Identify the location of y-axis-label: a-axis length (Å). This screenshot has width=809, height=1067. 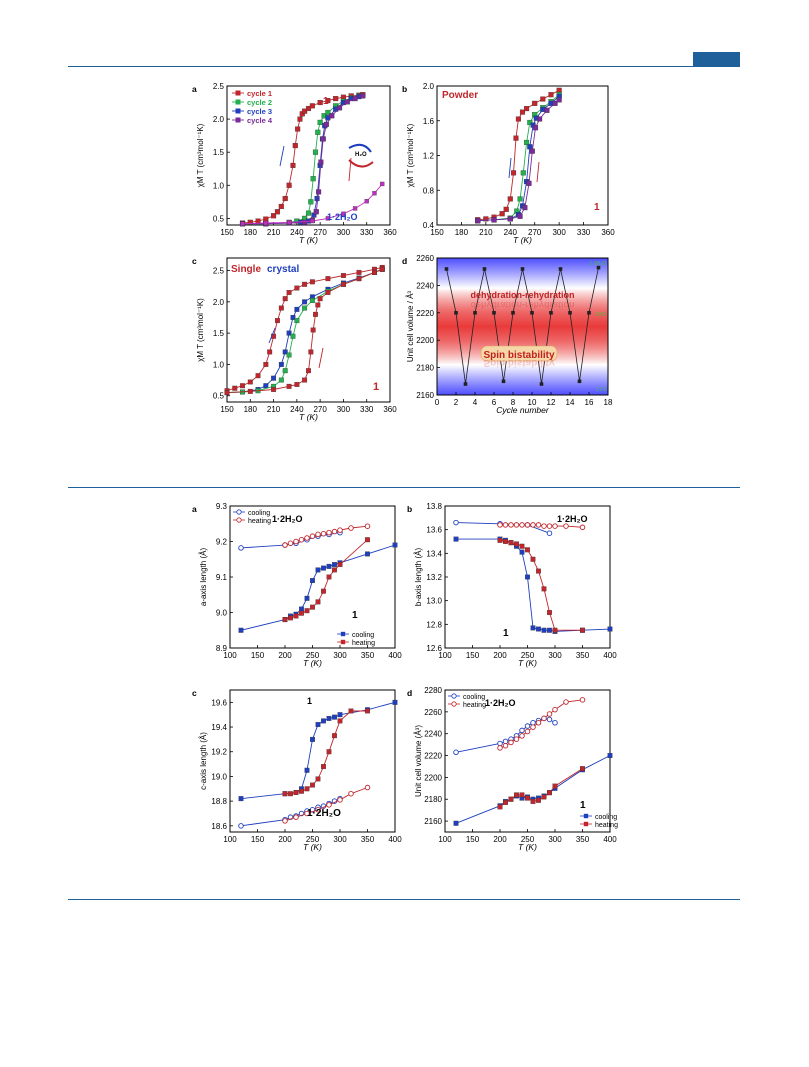
(203, 577).